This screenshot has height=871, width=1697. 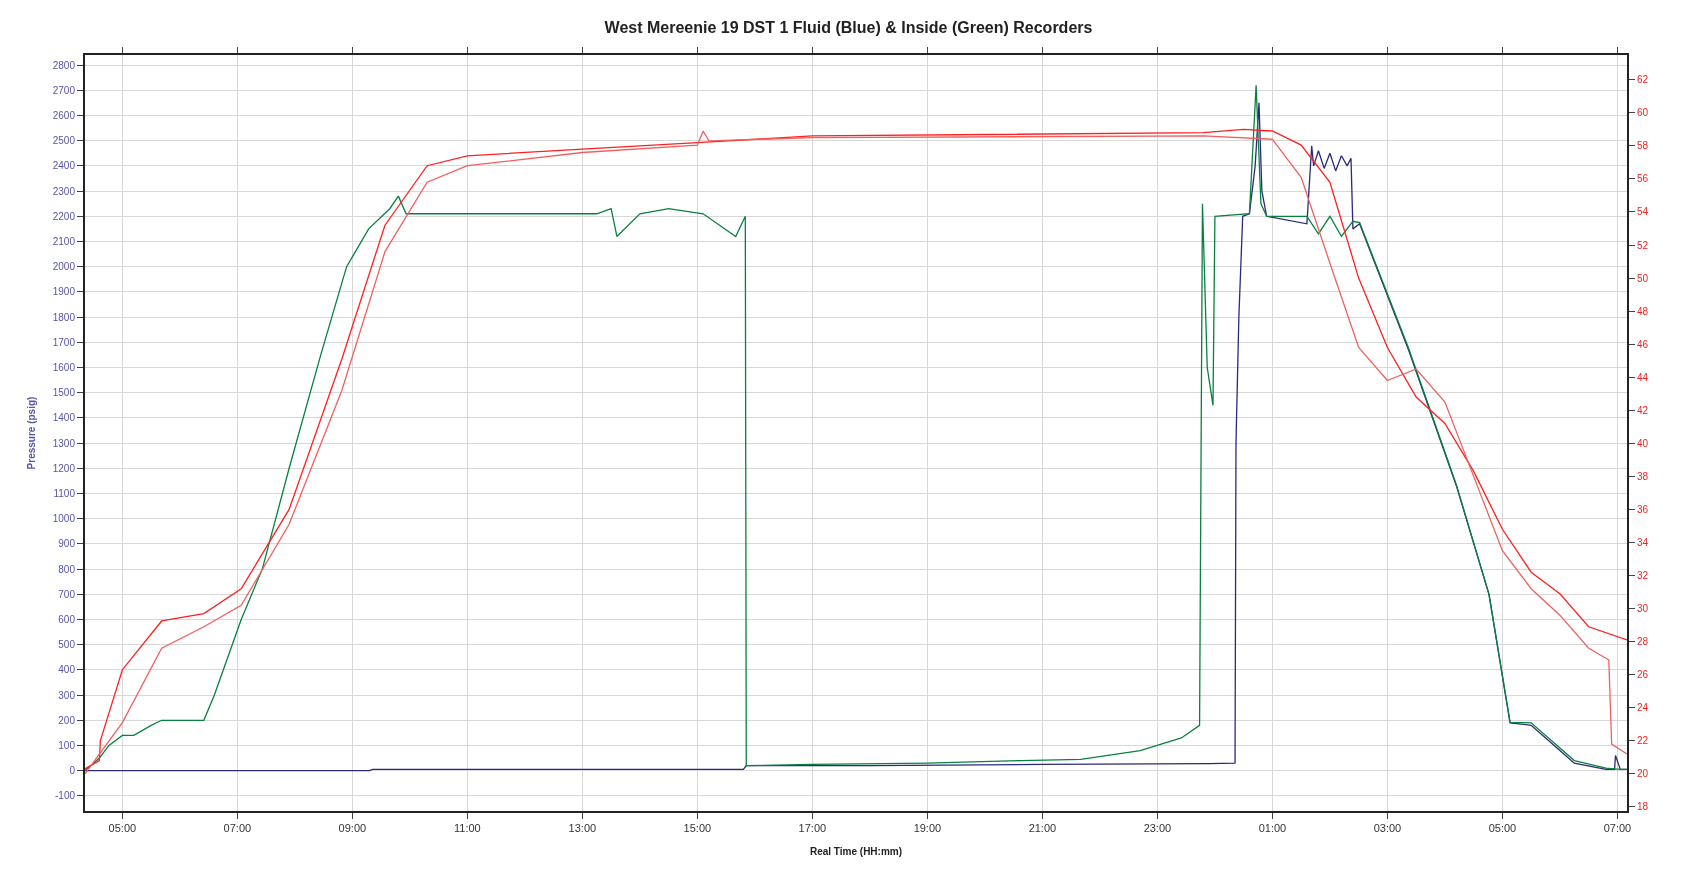 I want to click on y2-tick-label: 34, so click(x=1643, y=542).